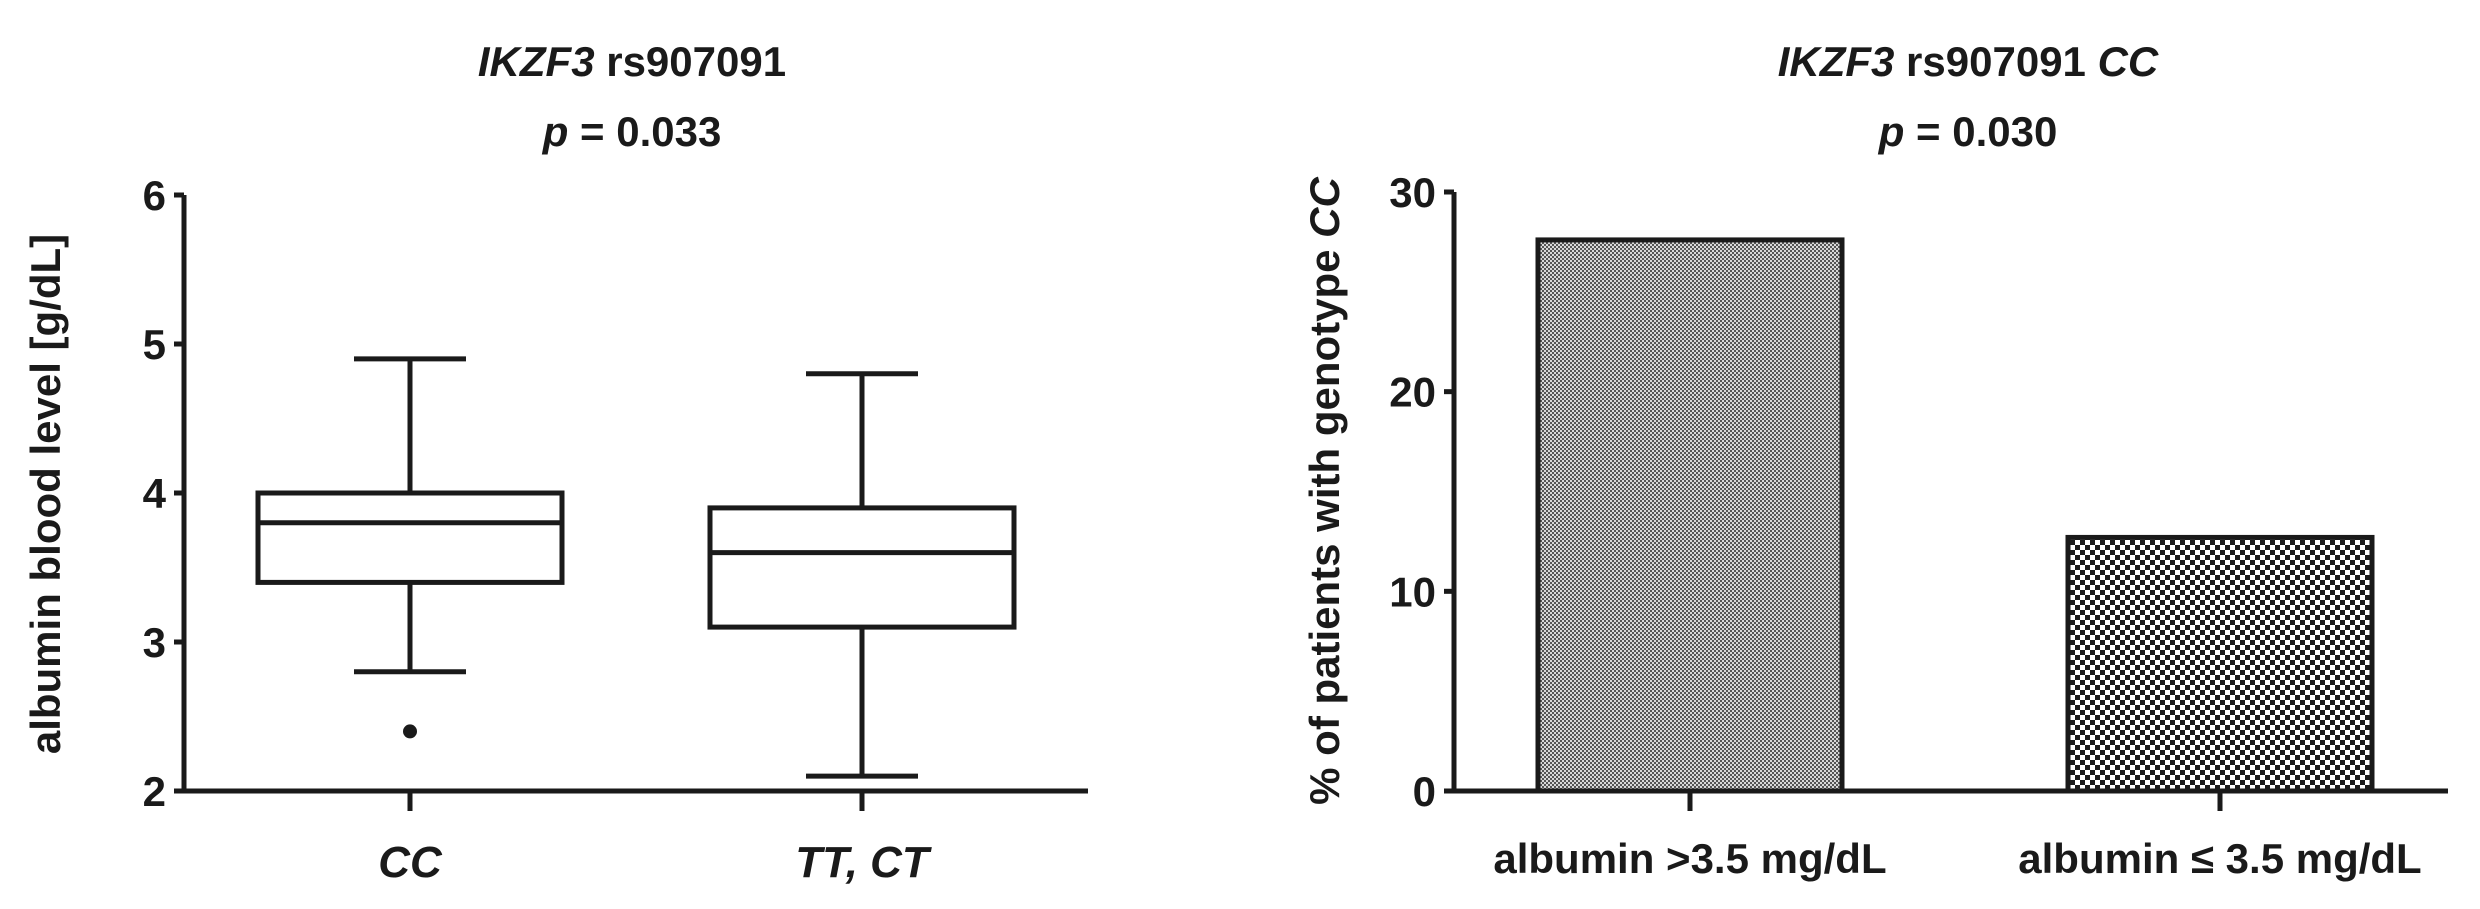 The height and width of the screenshot is (909, 2480). Describe the element at coordinates (1424, 791) in the screenshot. I see `y-tick-label: 0` at that location.